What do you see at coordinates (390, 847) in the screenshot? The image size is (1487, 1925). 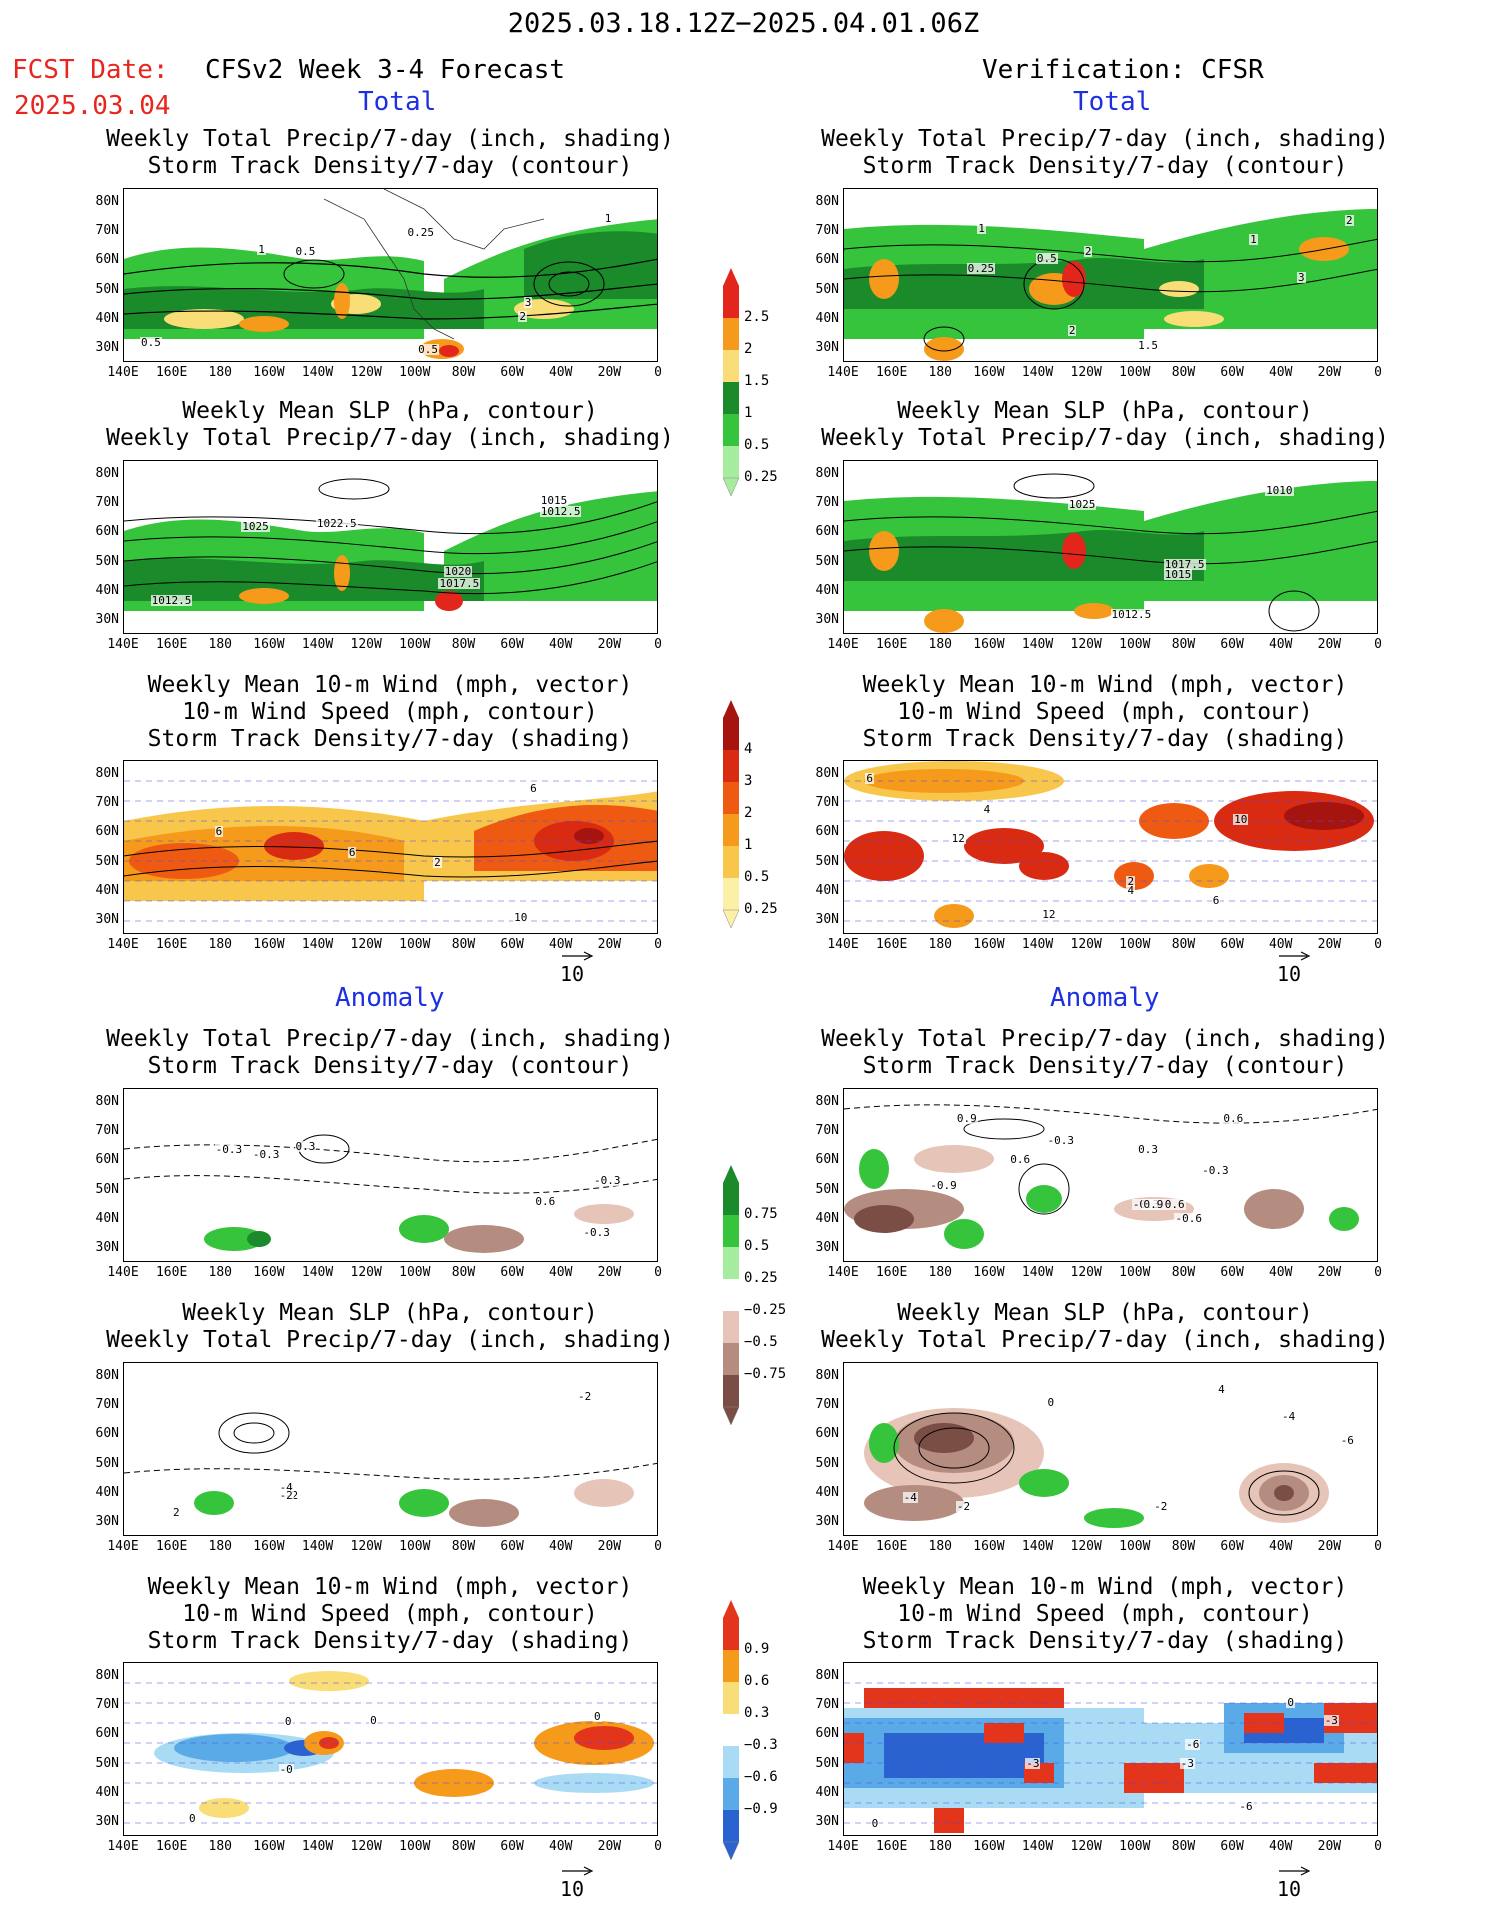 I see `panel5-map-wind-storm-forecast: 6 2 10 6 6` at bounding box center [390, 847].